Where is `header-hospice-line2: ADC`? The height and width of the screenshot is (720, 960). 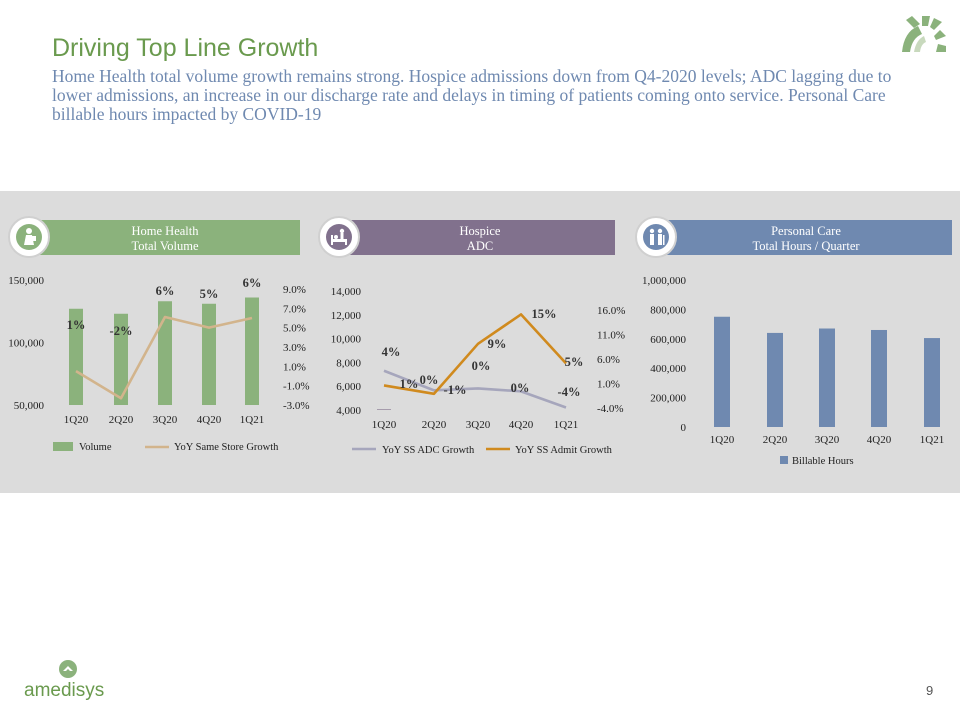 header-hospice-line2: ADC is located at coordinates (480, 246).